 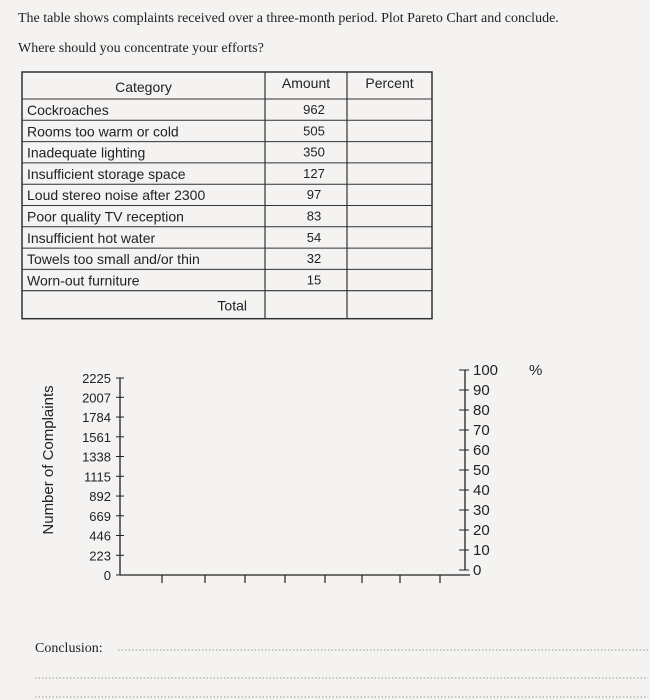 I want to click on amount-cell: 127, so click(x=314, y=173).